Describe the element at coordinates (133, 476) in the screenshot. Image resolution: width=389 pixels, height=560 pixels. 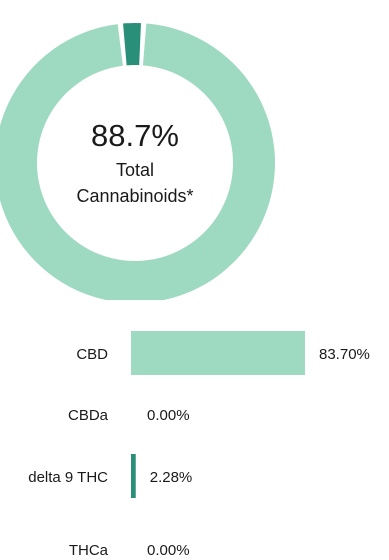
I see `bar-delta-9-thc` at that location.